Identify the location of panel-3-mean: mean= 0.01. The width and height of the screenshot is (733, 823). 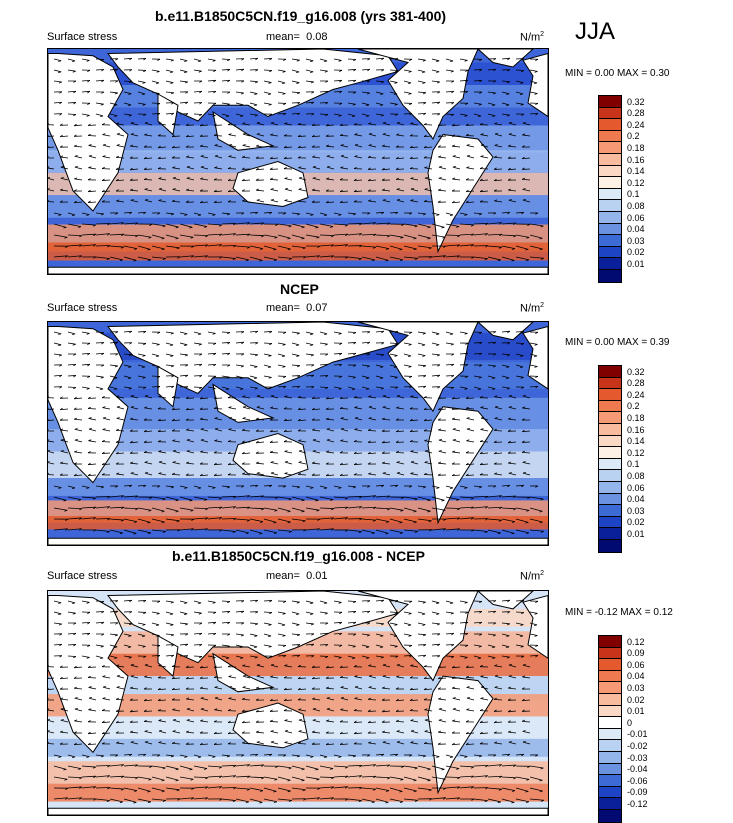
(297, 576).